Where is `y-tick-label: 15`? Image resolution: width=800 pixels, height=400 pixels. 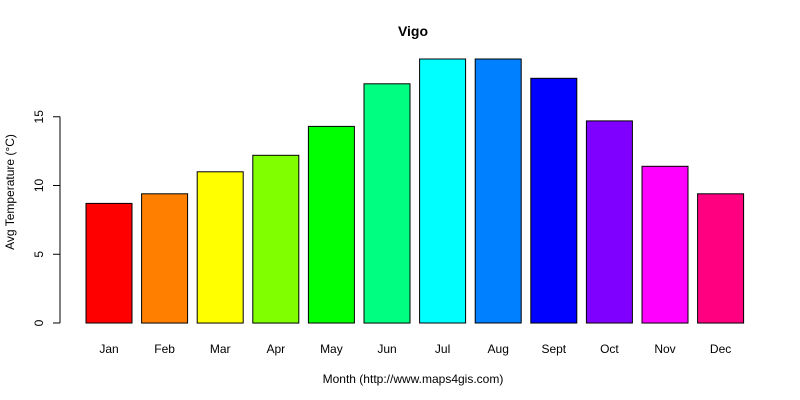 y-tick-label: 15 is located at coordinates (39, 117).